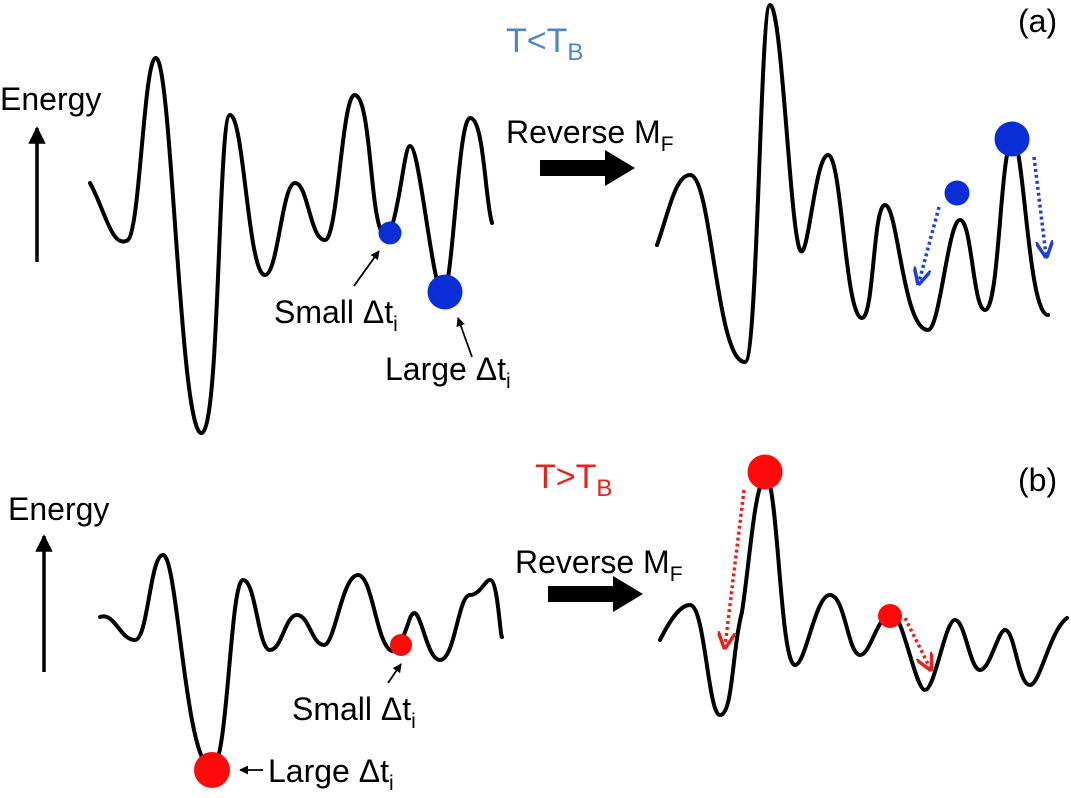 The image size is (1071, 798). What do you see at coordinates (930, 244) in the screenshot?
I see `panel-a-small-fall-arrow` at bounding box center [930, 244].